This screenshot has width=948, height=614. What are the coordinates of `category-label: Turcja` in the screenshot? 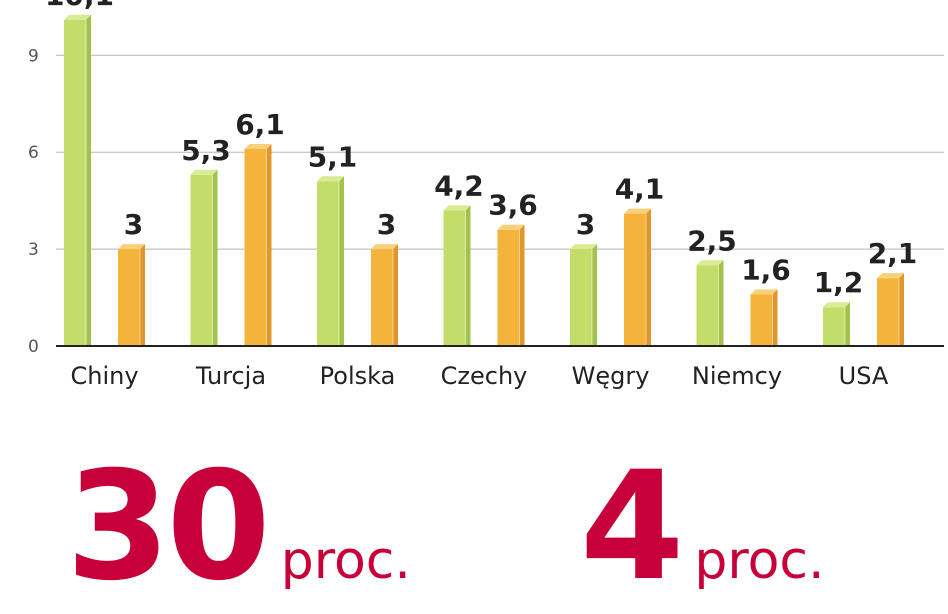 It's located at (230, 376).